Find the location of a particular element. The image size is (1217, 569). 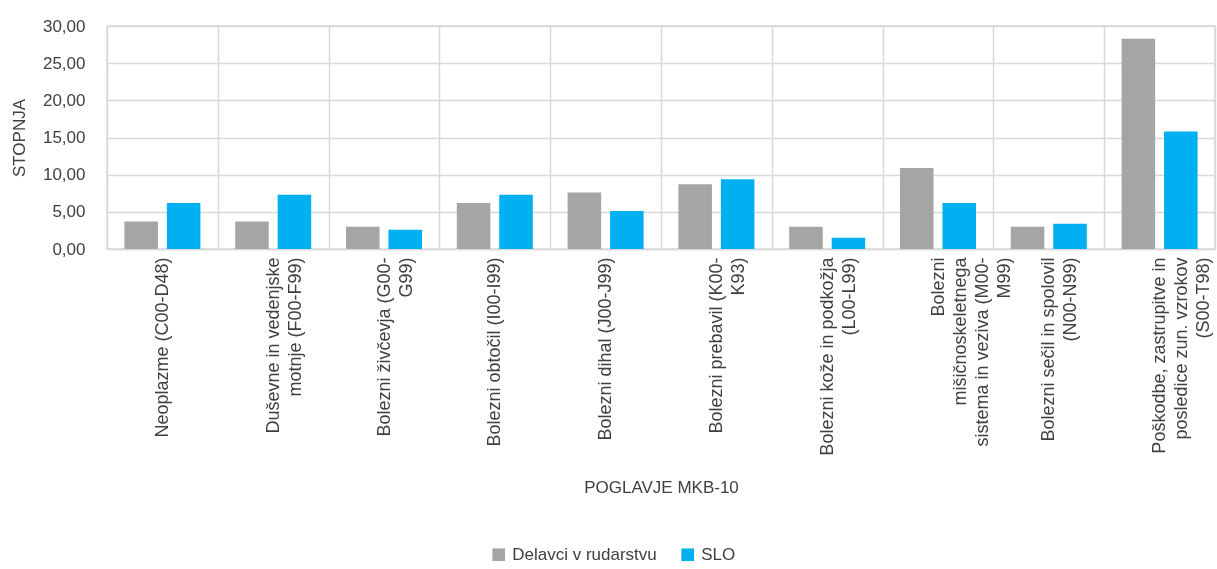

y-tick-label: 5,00 is located at coordinates (69, 212).